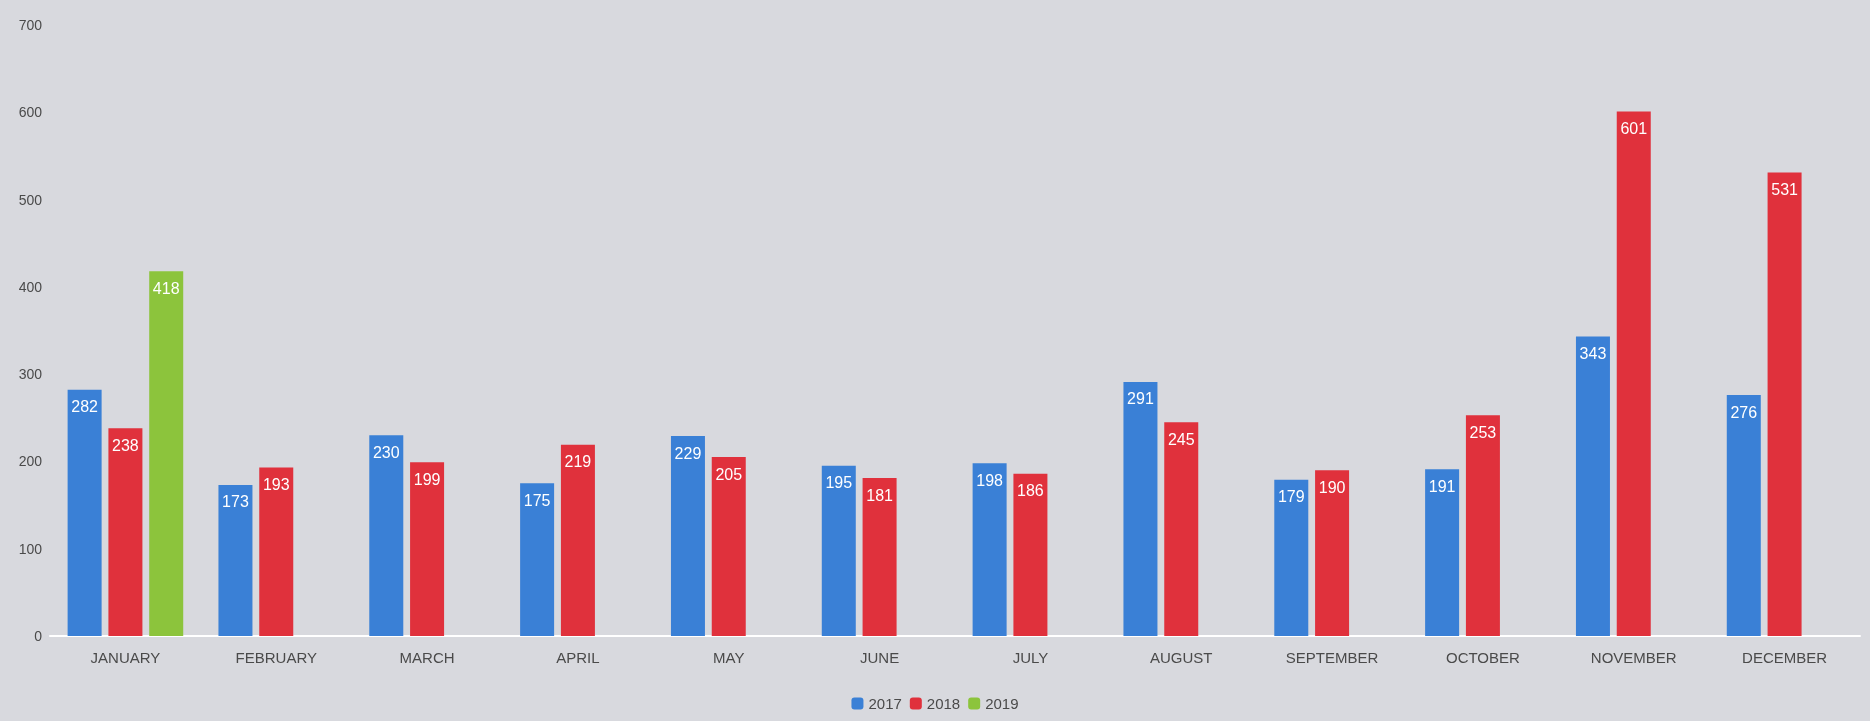  I want to click on data-label: 173, so click(235, 502).